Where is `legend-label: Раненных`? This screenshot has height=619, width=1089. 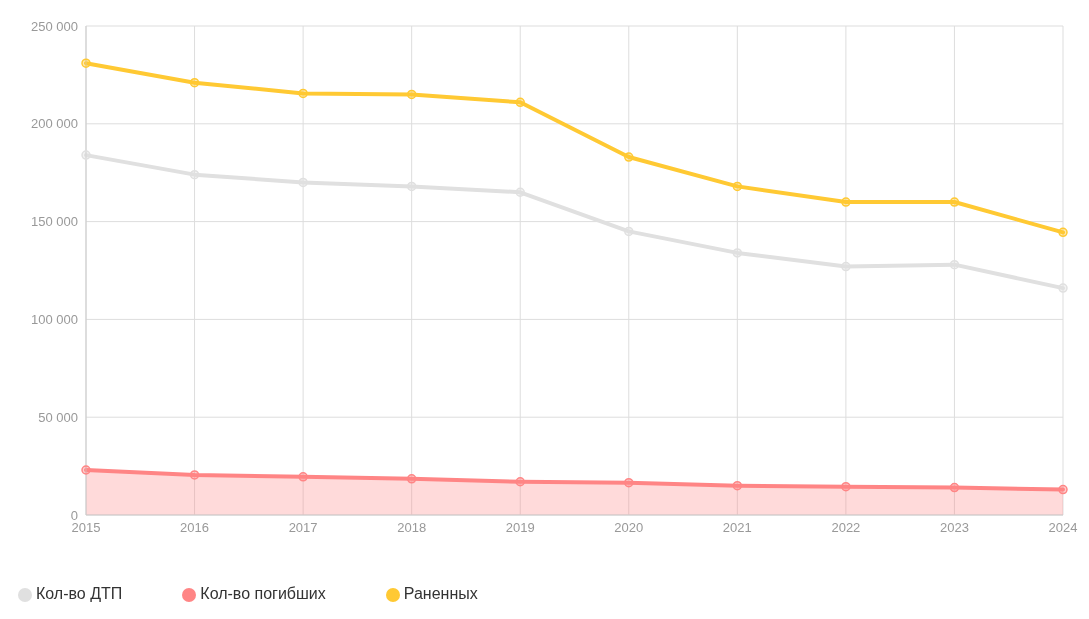 legend-label: Раненных is located at coordinates (440, 593).